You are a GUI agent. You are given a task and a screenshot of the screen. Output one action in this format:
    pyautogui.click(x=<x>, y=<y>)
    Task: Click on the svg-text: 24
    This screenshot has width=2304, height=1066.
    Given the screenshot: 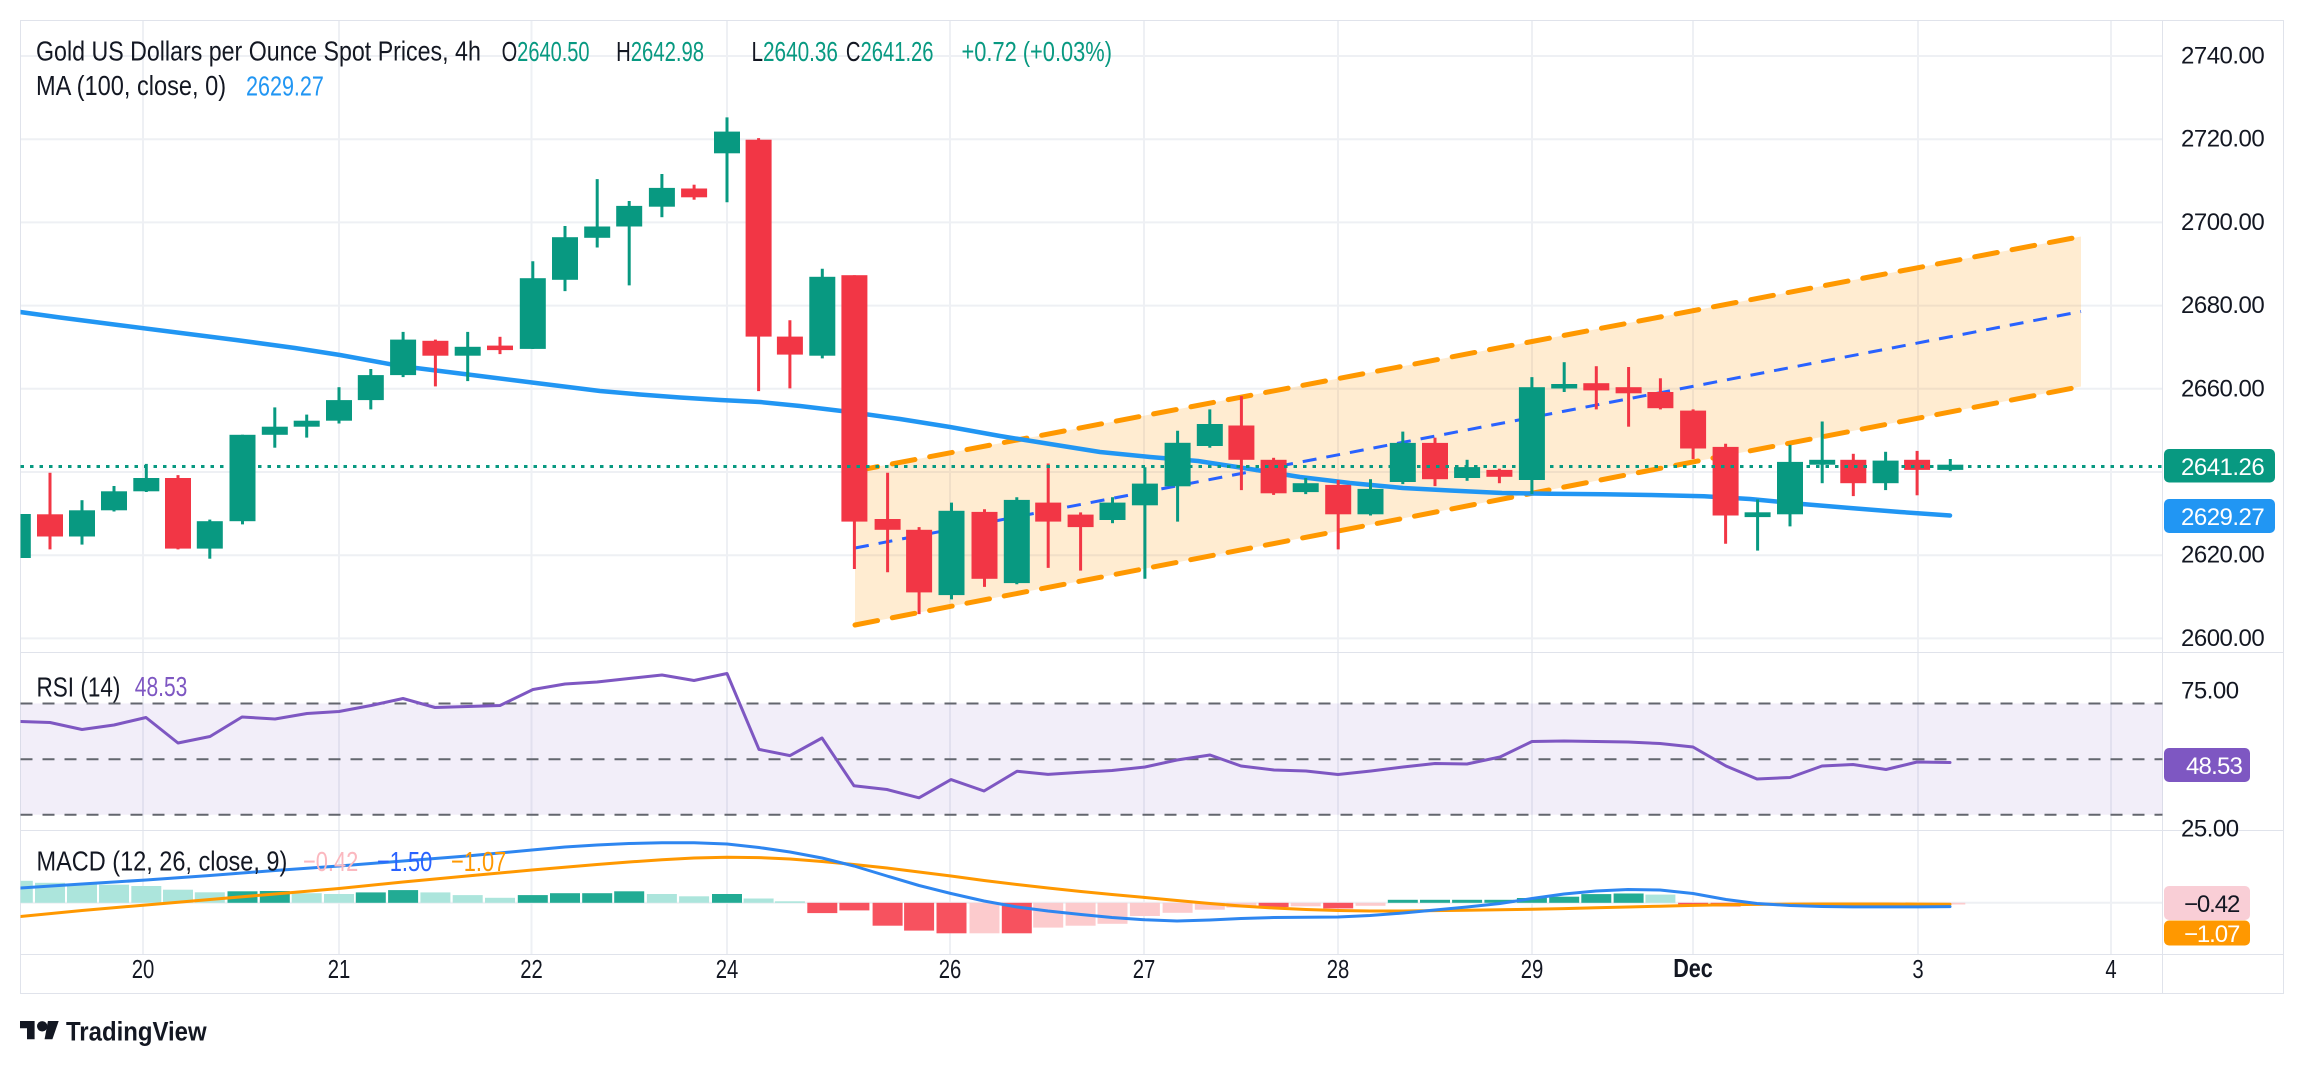 What is the action you would take?
    pyautogui.click(x=727, y=969)
    